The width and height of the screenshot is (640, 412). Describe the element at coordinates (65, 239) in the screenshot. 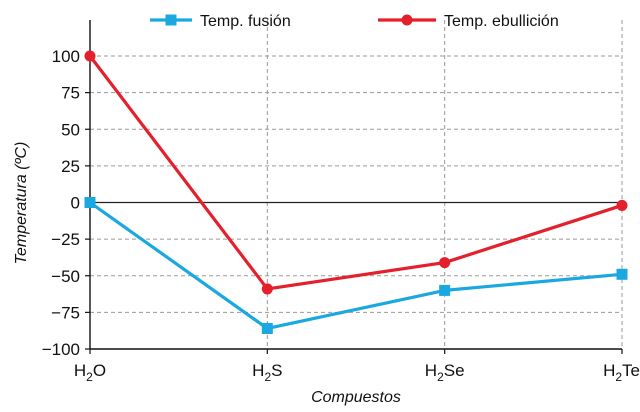

I see `y-tick-label: −25` at that location.